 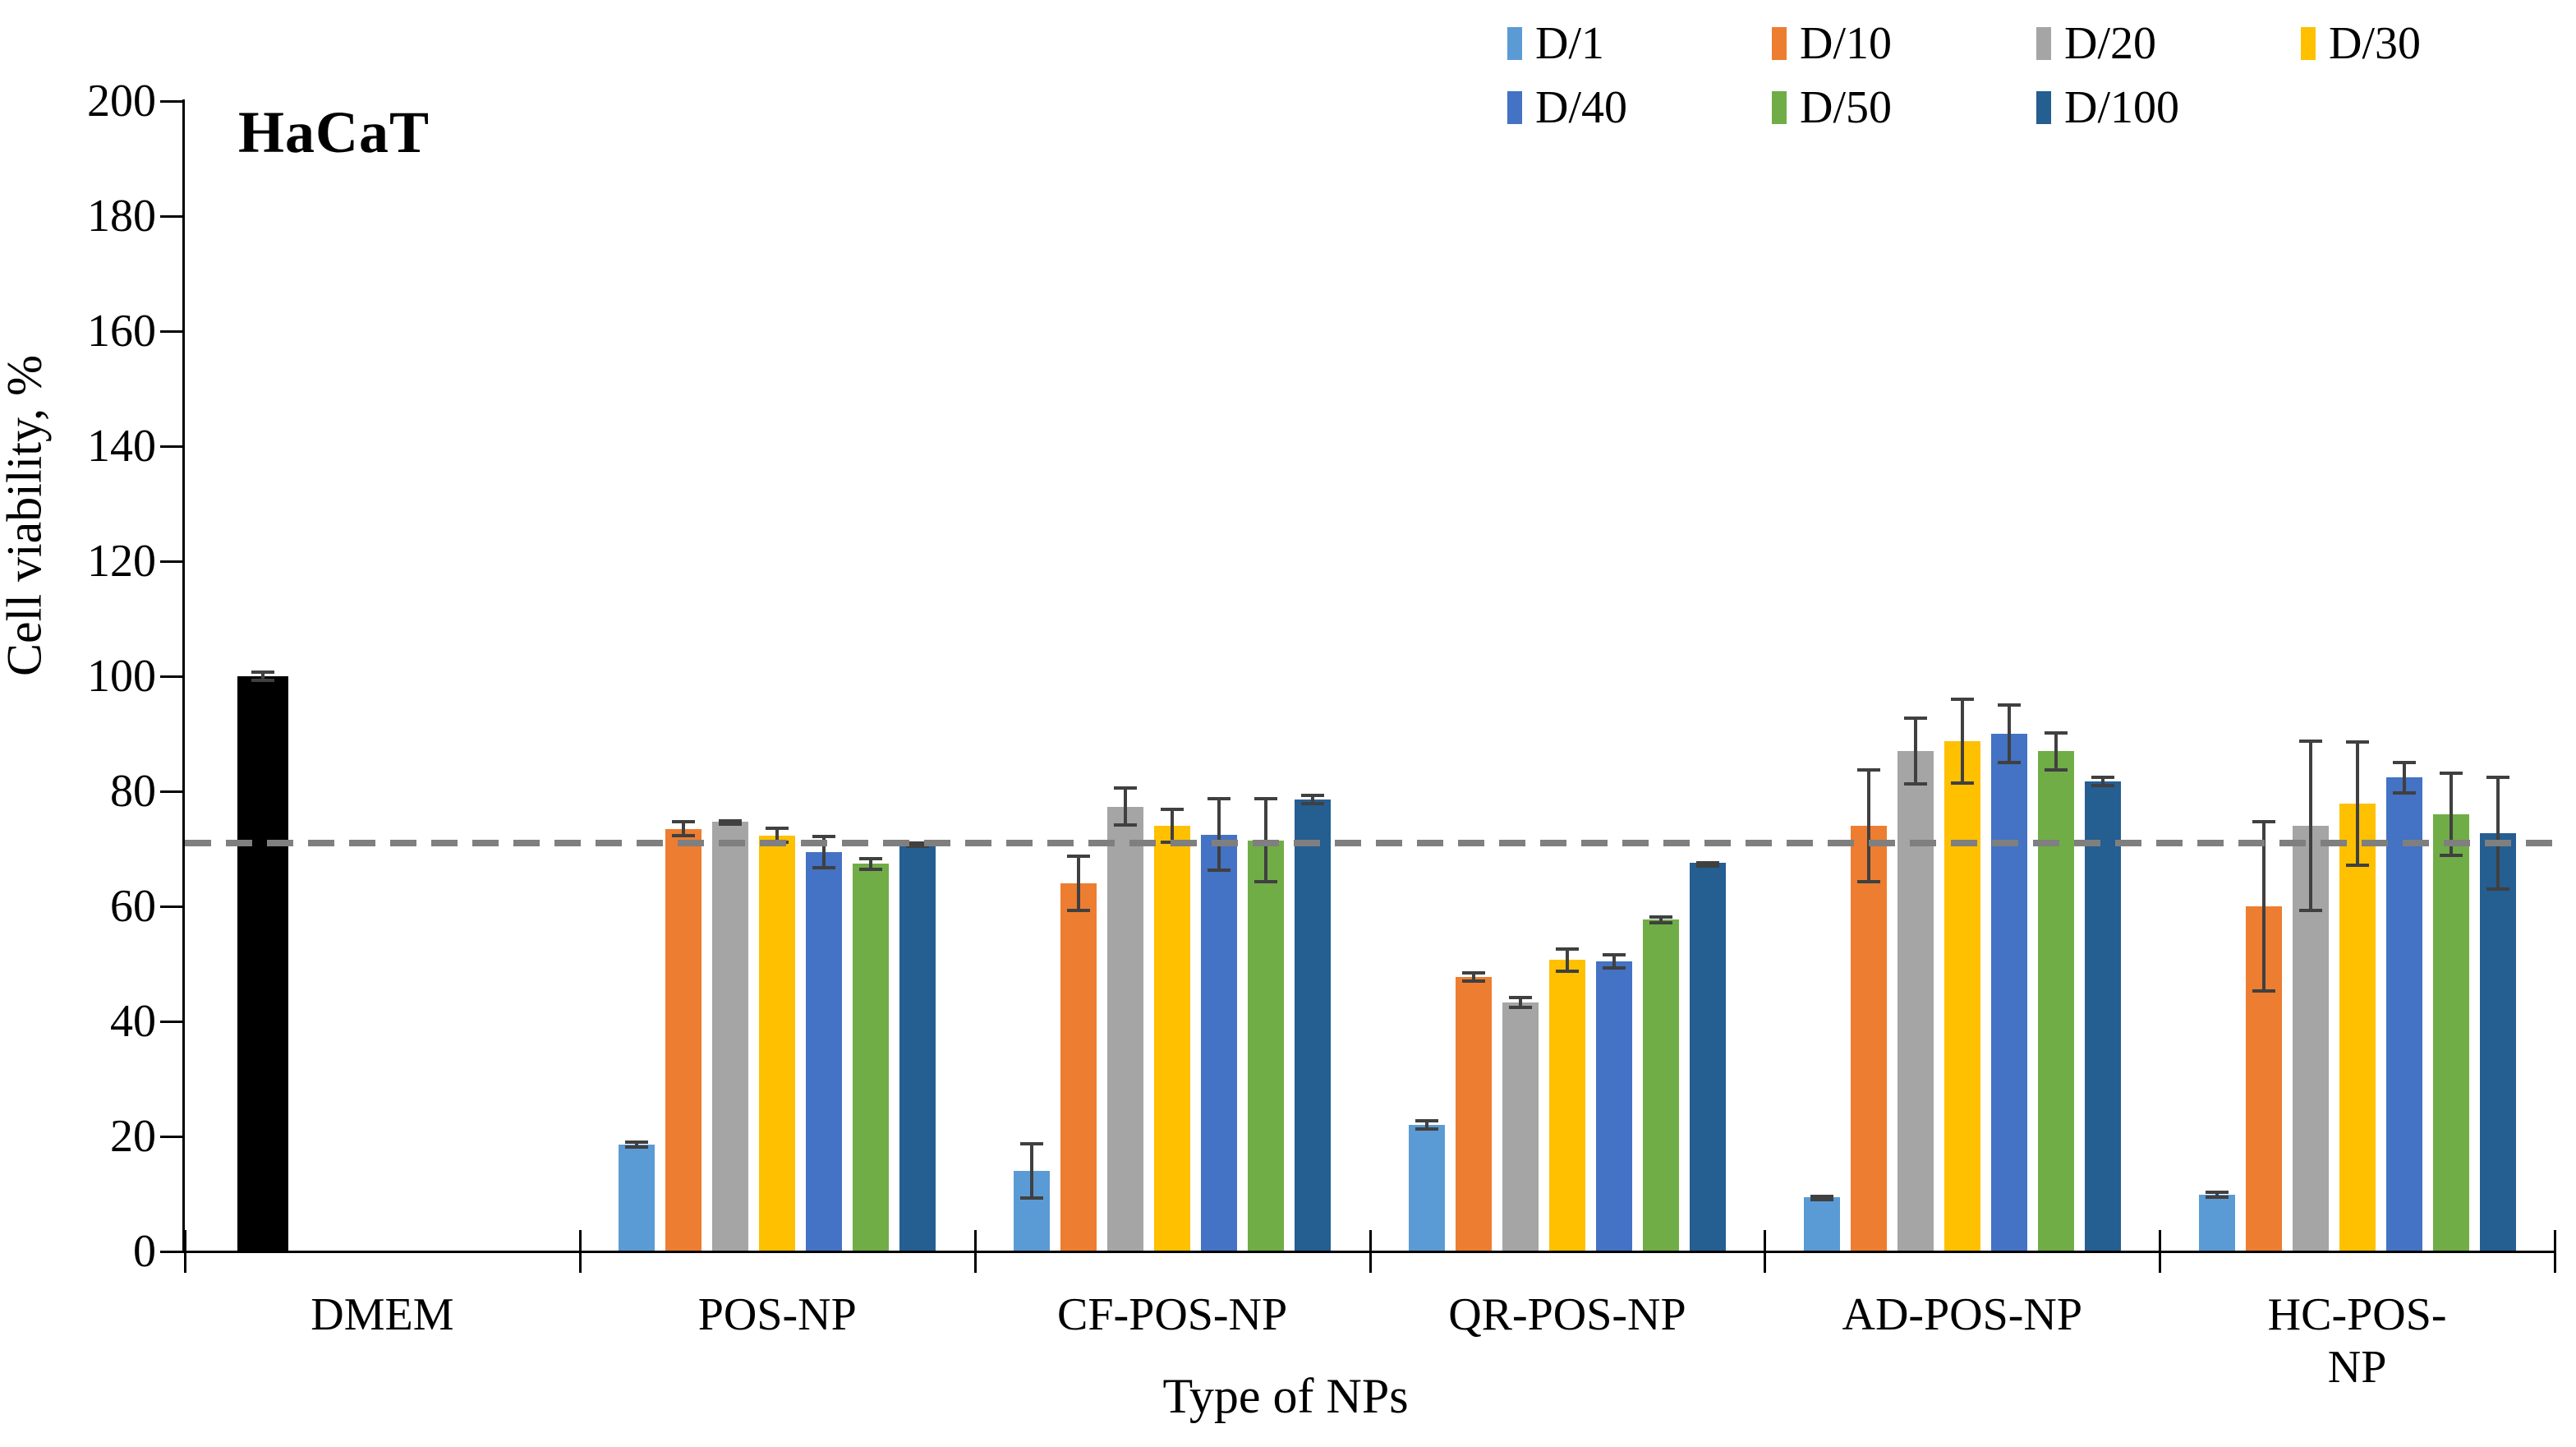 What do you see at coordinates (1370, 843) in the screenshot?
I see `threshold-dashed-line` at bounding box center [1370, 843].